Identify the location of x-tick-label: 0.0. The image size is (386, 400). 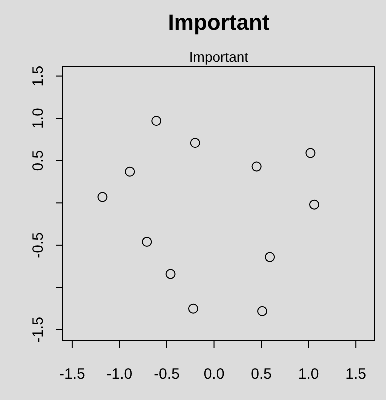
(214, 374).